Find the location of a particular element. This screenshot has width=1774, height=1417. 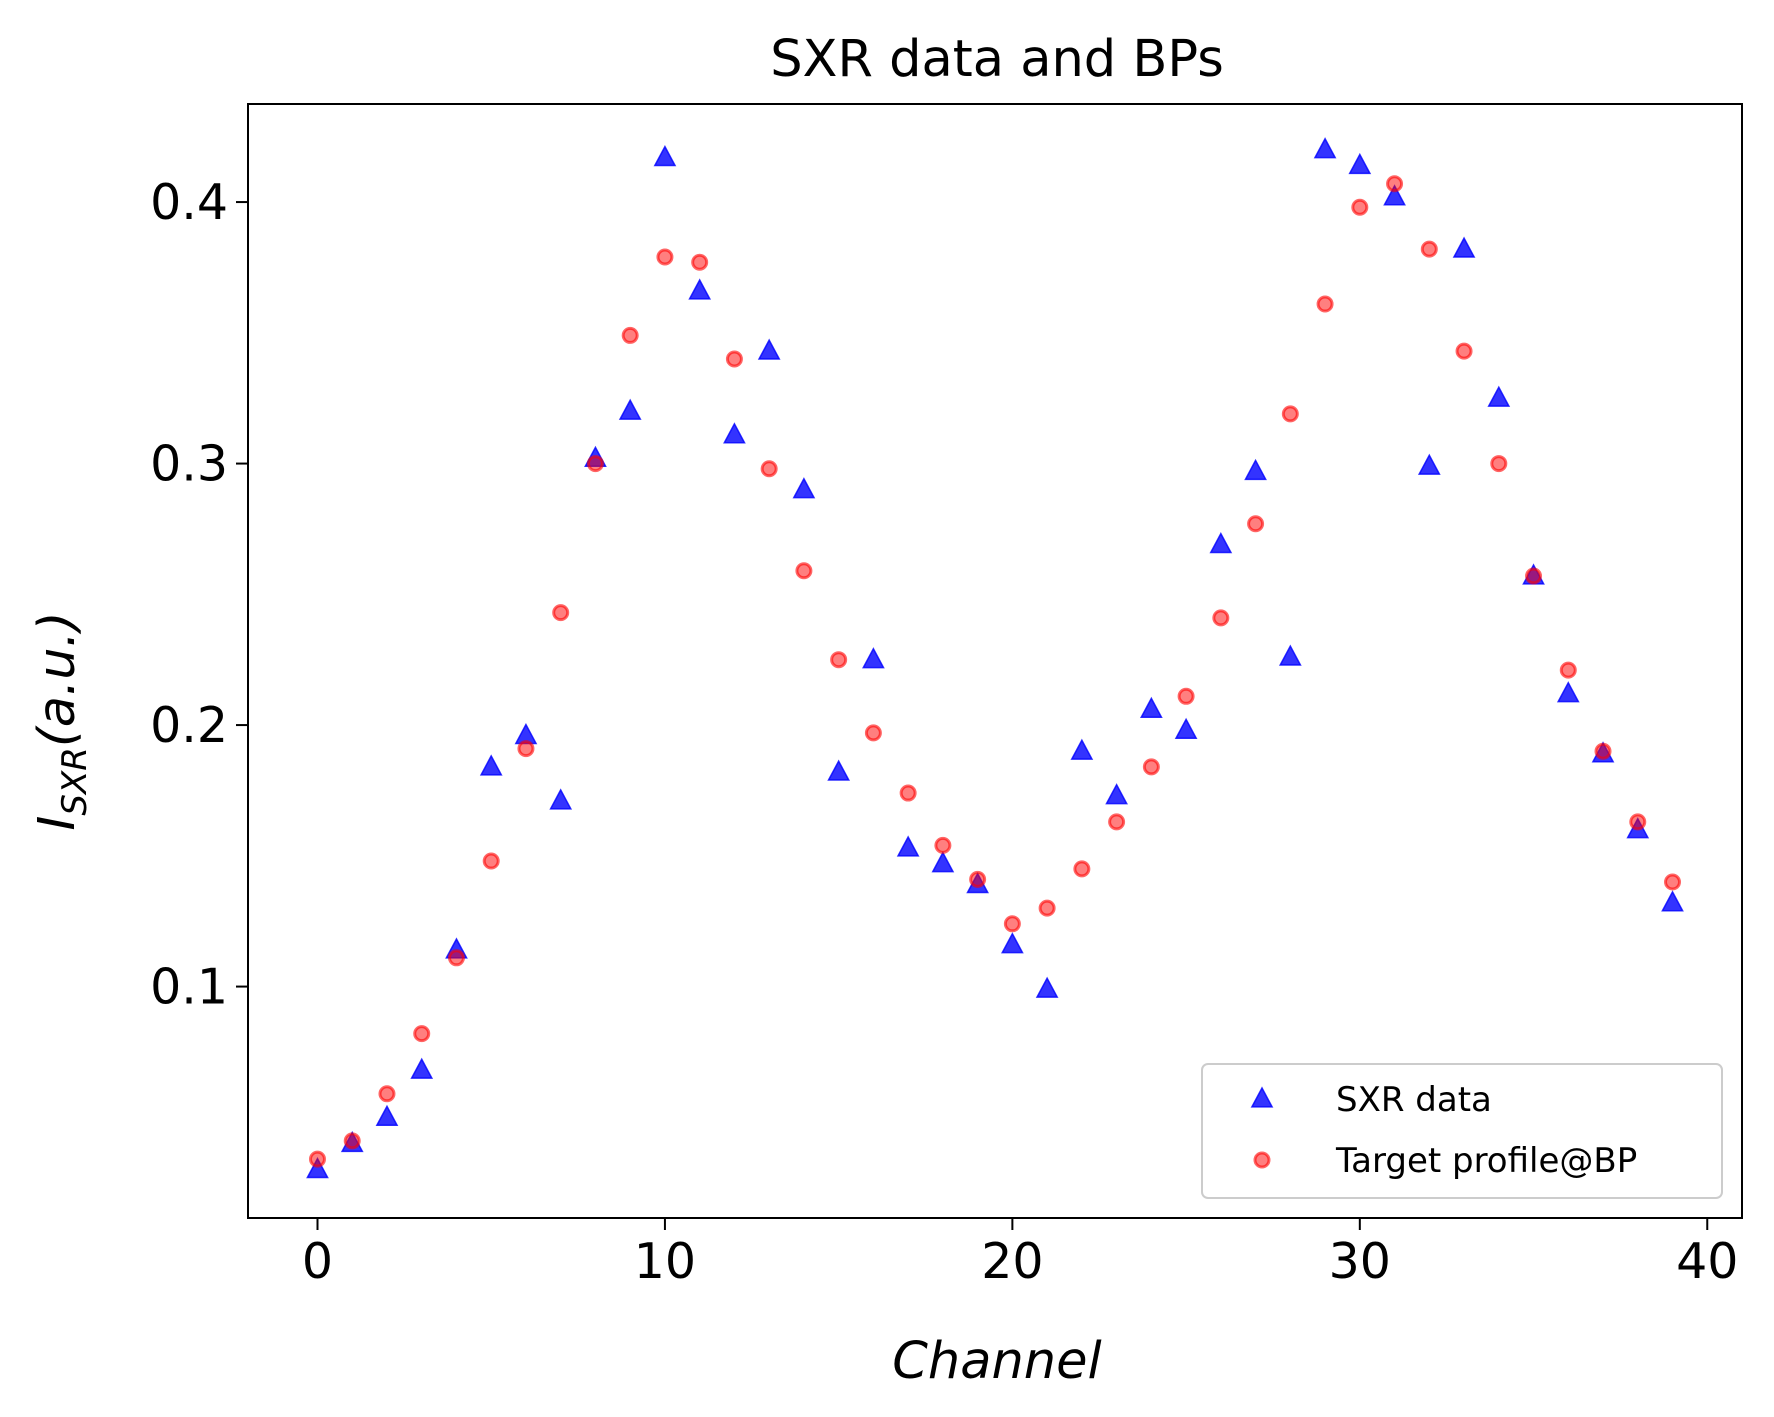

x-tick-label: 40 is located at coordinates (1707, 1261).